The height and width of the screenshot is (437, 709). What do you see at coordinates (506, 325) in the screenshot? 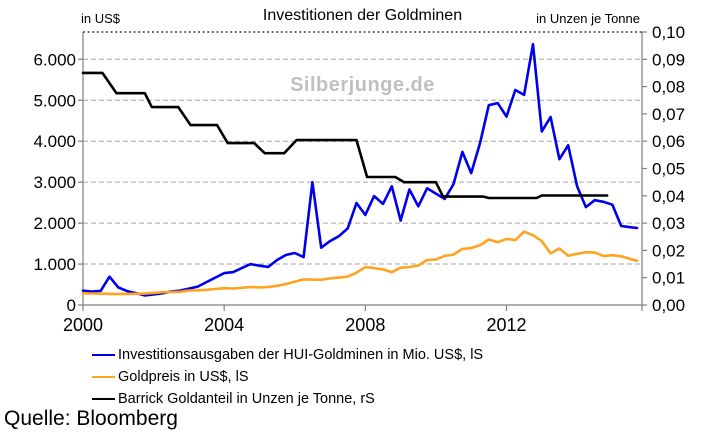
I see `x-axis-tick-label: 2012` at bounding box center [506, 325].